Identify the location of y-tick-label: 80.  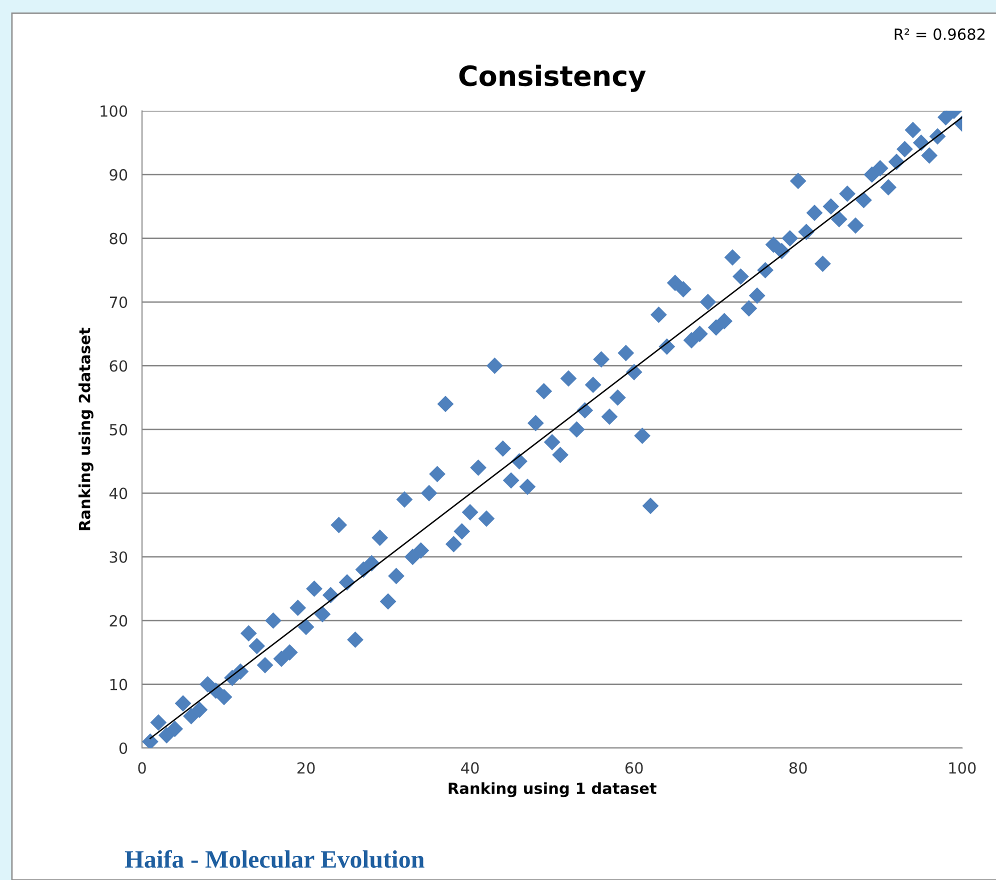
(119, 238).